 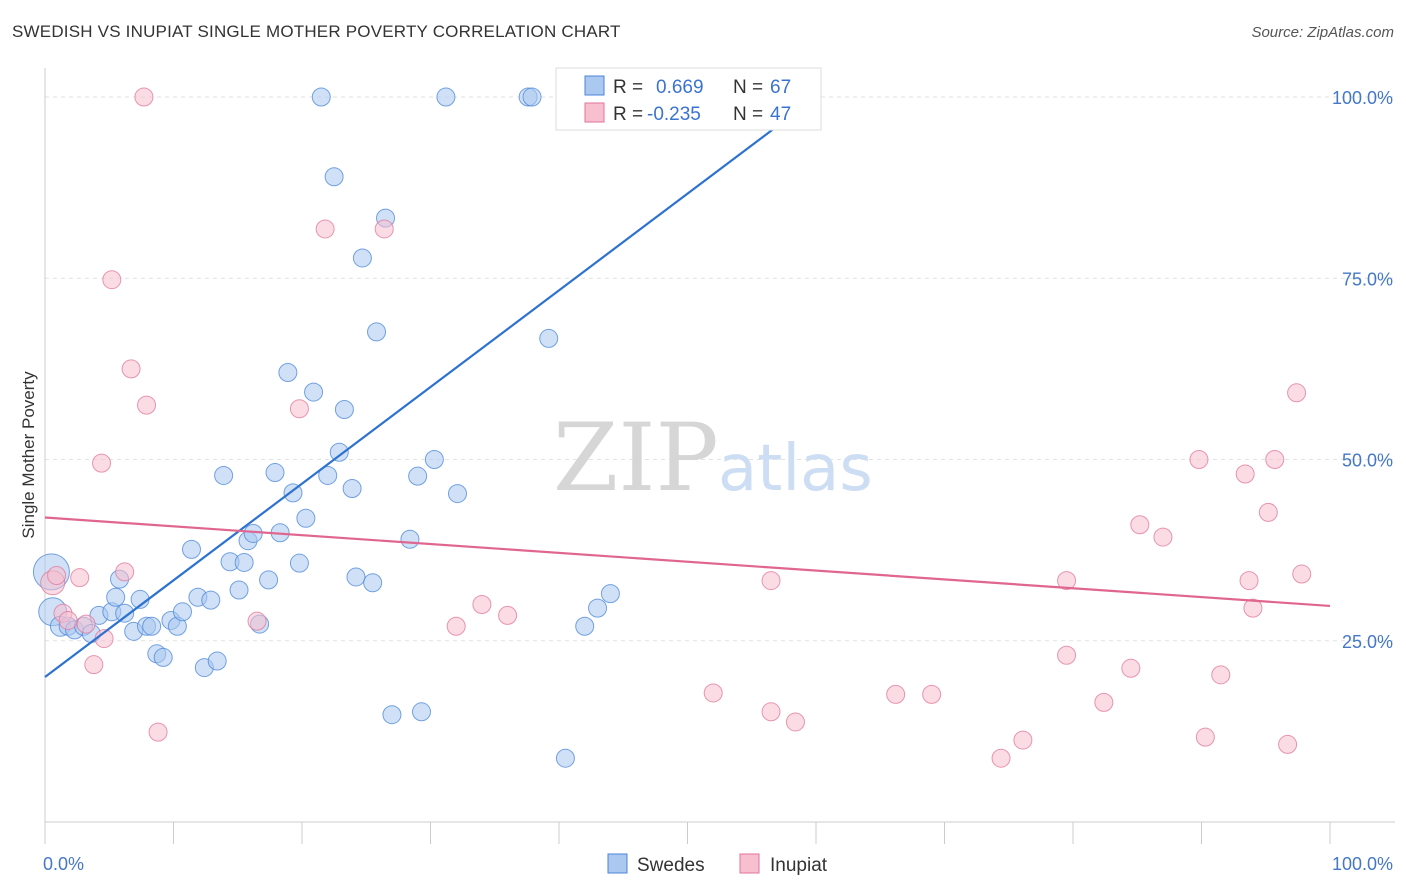 What do you see at coordinates (1362, 370) in the screenshot?
I see `y-tick-labels: 25.0% 50.0% 75.0% 100.0%` at bounding box center [1362, 370].